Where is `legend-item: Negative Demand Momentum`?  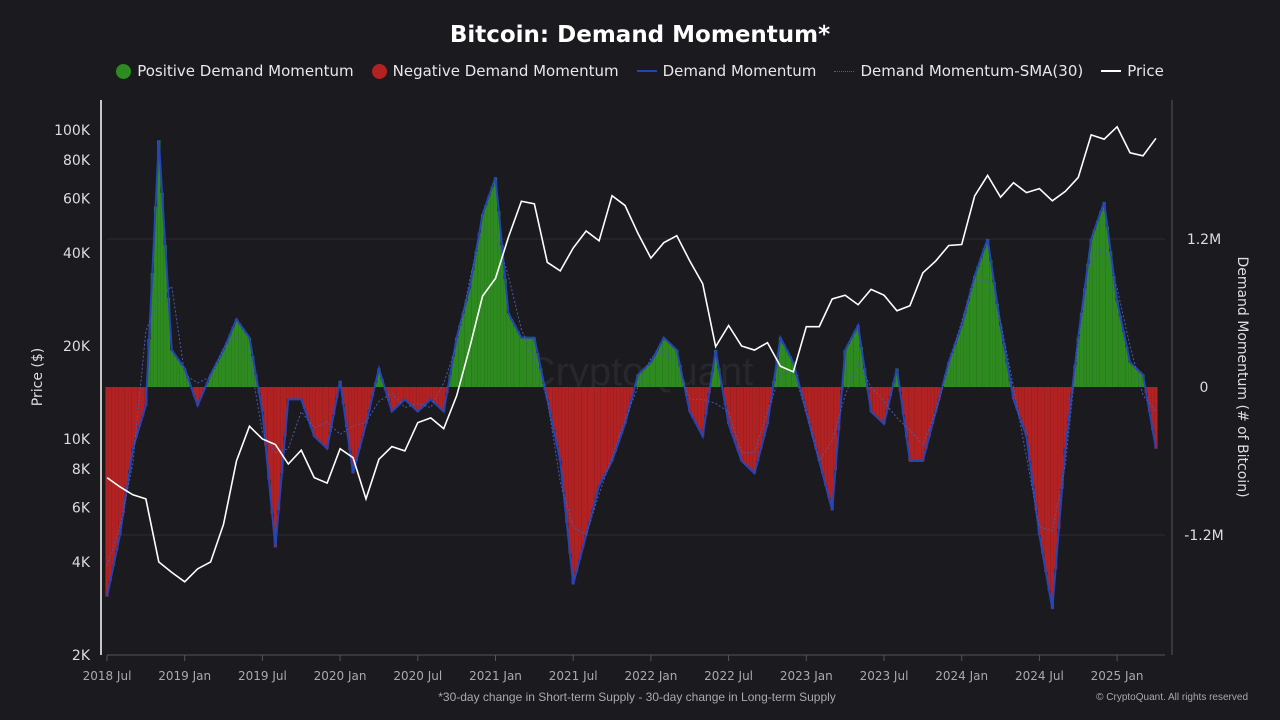 legend-item: Negative Demand Momentum is located at coordinates (495, 71).